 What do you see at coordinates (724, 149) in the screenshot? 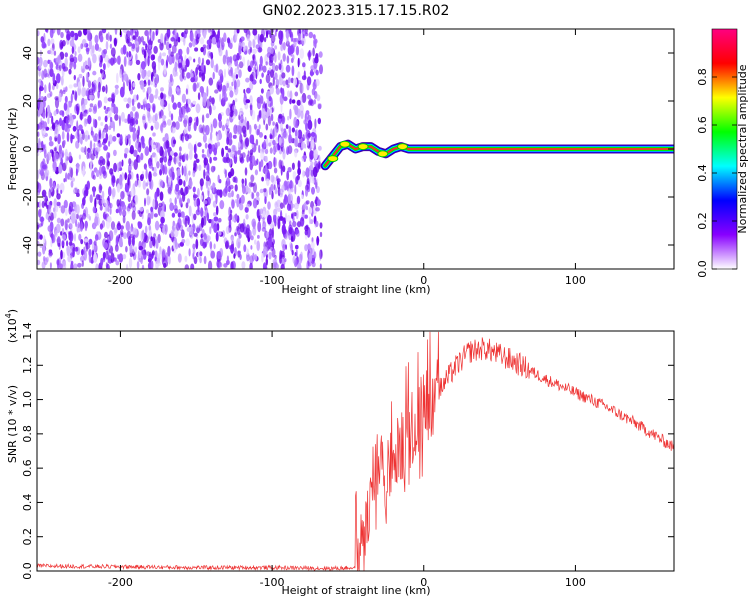
I see `colorbar-gradient` at bounding box center [724, 149].